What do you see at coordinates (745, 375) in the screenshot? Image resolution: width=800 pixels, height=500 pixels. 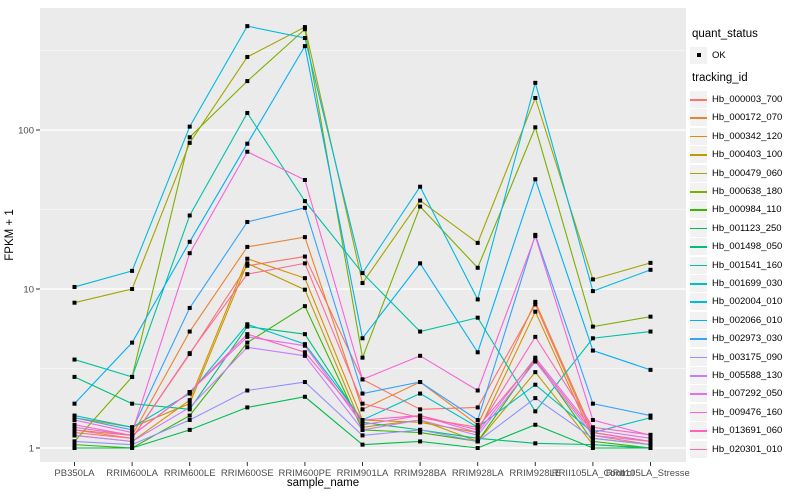 I see `legend-item-Hb_005588_130: Hb_005588_130` at bounding box center [745, 375].